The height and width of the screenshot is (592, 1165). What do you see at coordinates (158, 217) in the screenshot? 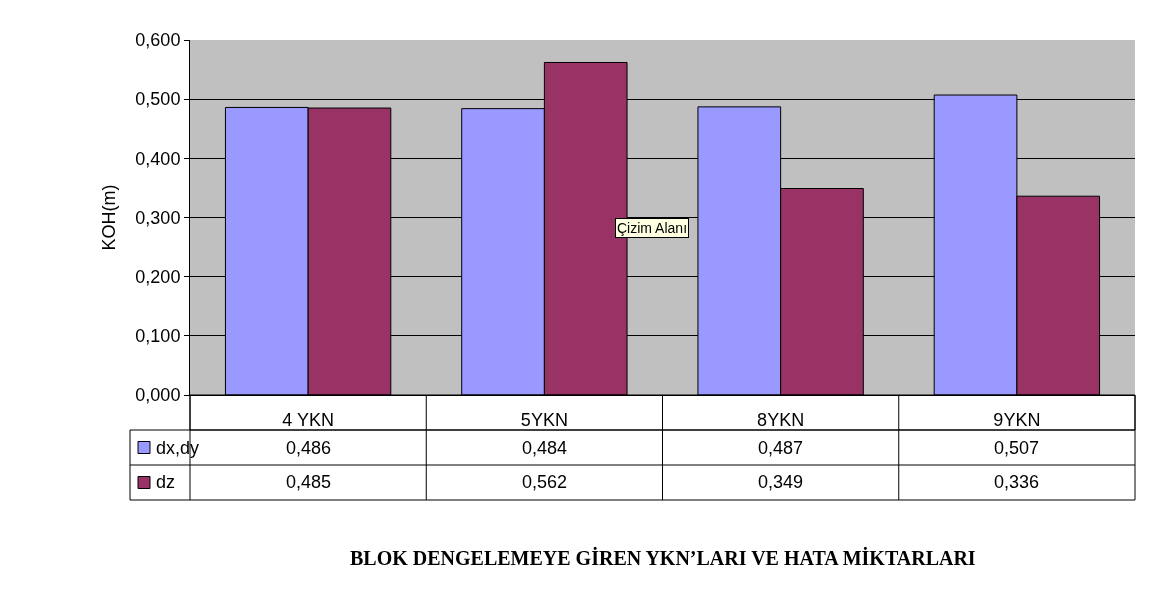
I see `y-tick-label: 0,300` at bounding box center [158, 217].